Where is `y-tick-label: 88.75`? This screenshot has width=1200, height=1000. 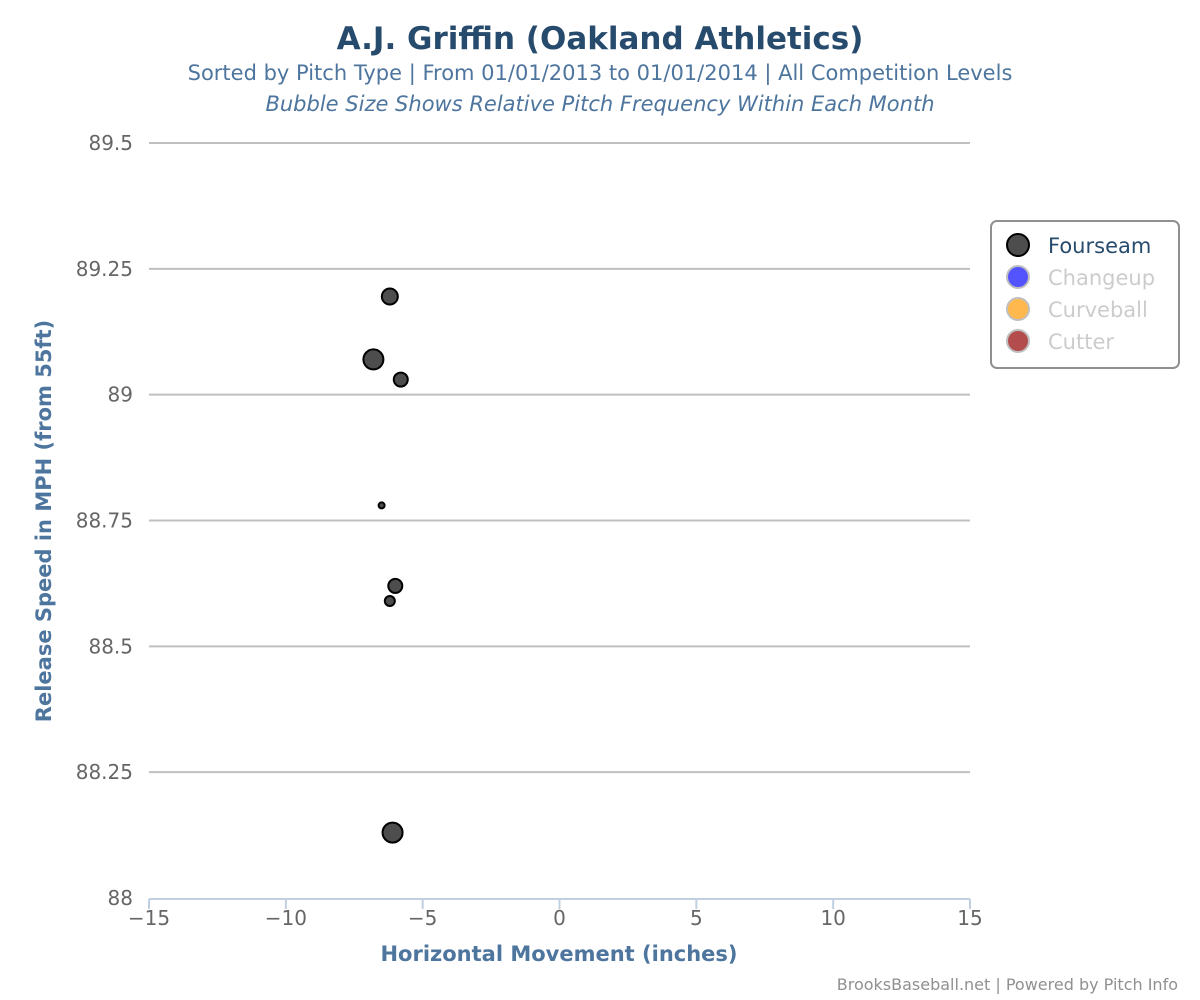 y-tick-label: 88.75 is located at coordinates (104, 521).